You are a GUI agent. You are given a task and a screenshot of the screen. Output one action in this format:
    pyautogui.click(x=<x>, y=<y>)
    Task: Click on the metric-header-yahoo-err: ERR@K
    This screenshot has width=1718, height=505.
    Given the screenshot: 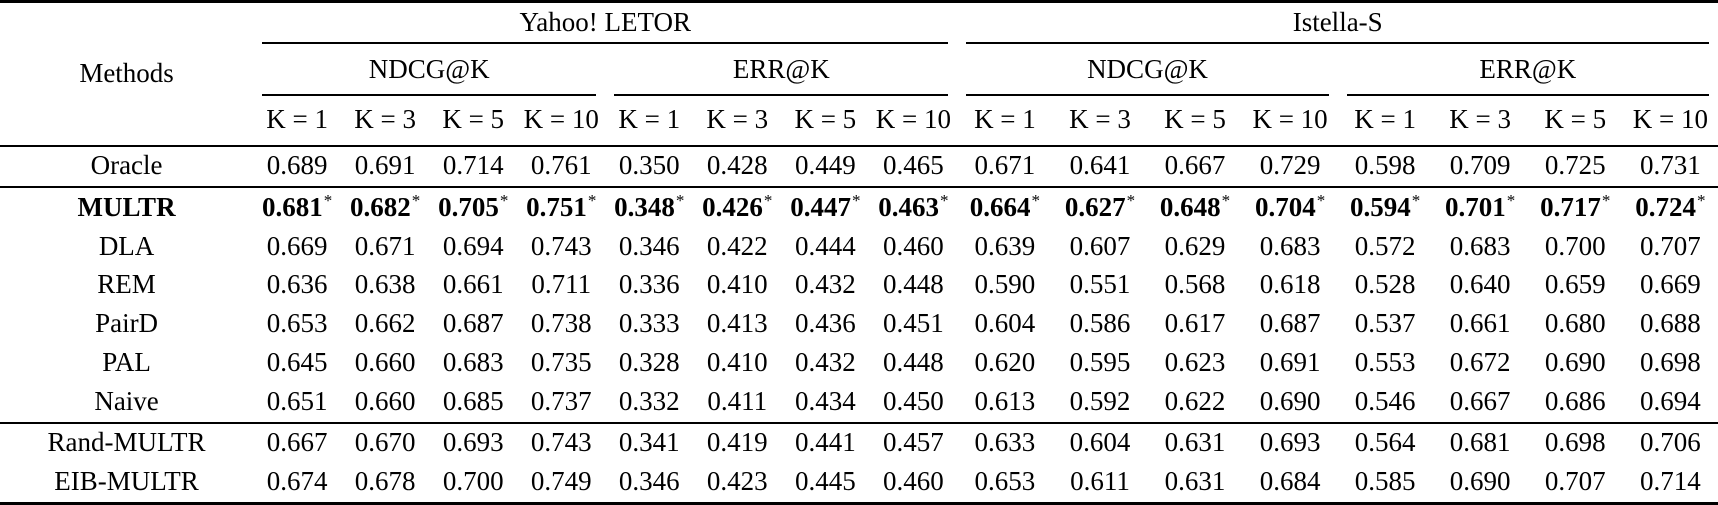 What is the action you would take?
    pyautogui.click(x=781, y=70)
    